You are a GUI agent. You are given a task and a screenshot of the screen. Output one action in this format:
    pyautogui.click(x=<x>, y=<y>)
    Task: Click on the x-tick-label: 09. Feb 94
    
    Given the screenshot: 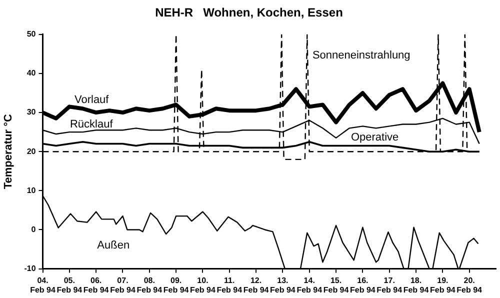 What is the action you would take?
    pyautogui.click(x=176, y=285)
    